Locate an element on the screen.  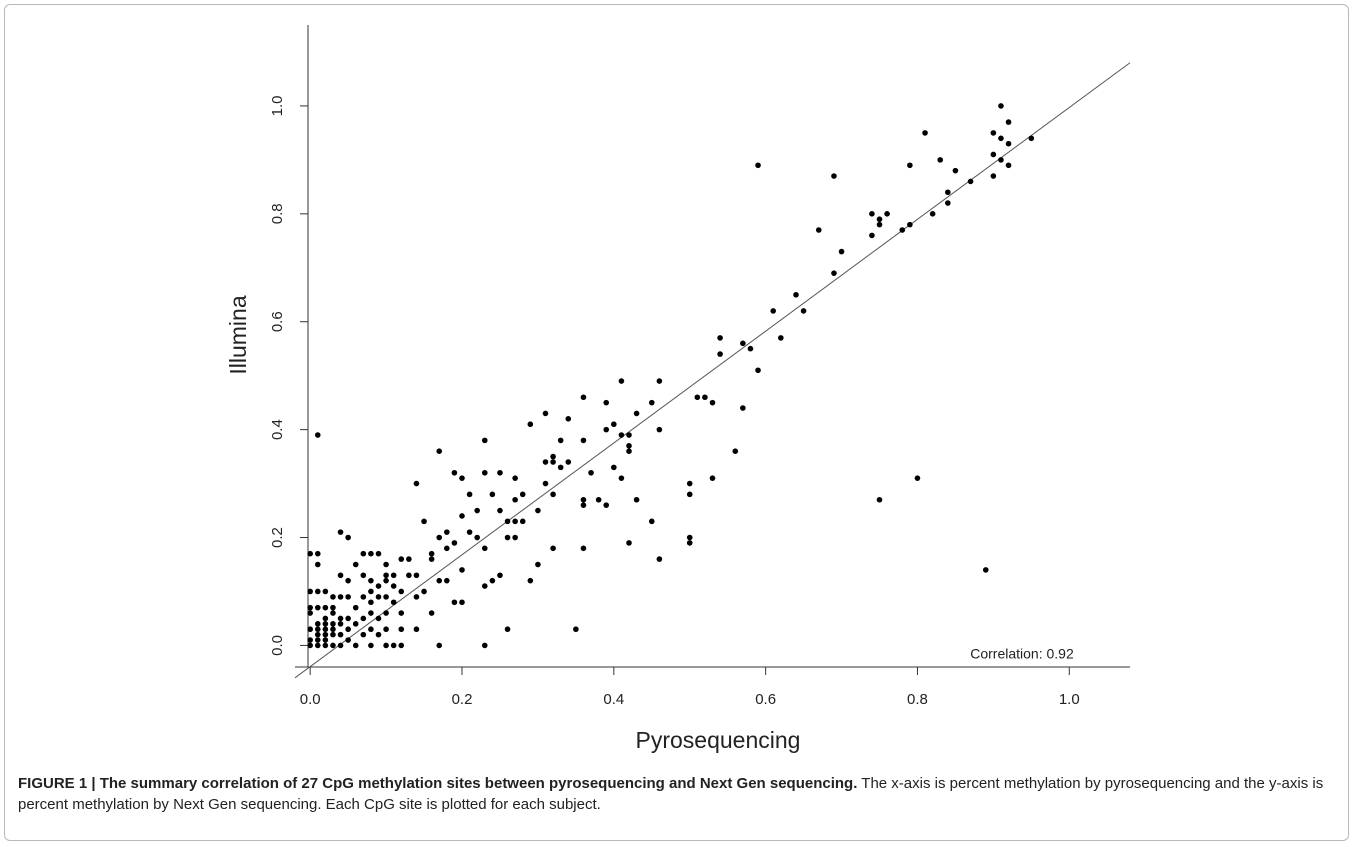
x-tick-label: 0.0 is located at coordinates (310, 699).